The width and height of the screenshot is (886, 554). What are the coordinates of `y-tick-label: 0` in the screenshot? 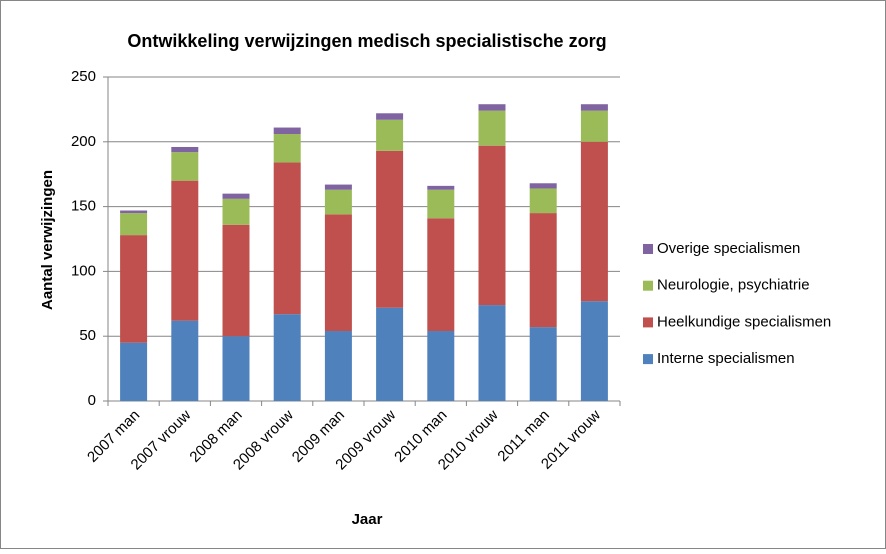 It's located at (92, 400).